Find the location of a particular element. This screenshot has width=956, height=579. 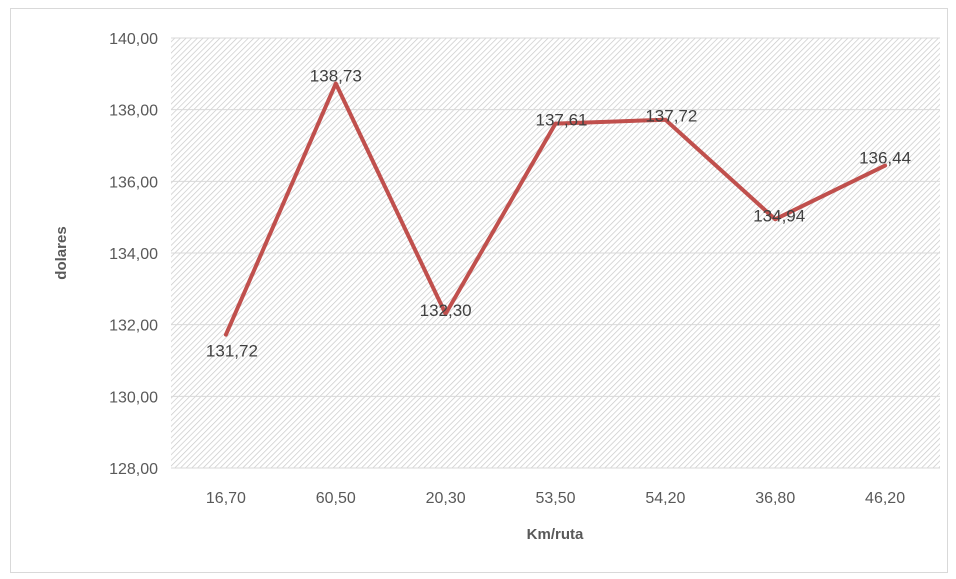

x-tick-label: 36,80 is located at coordinates (775, 498).